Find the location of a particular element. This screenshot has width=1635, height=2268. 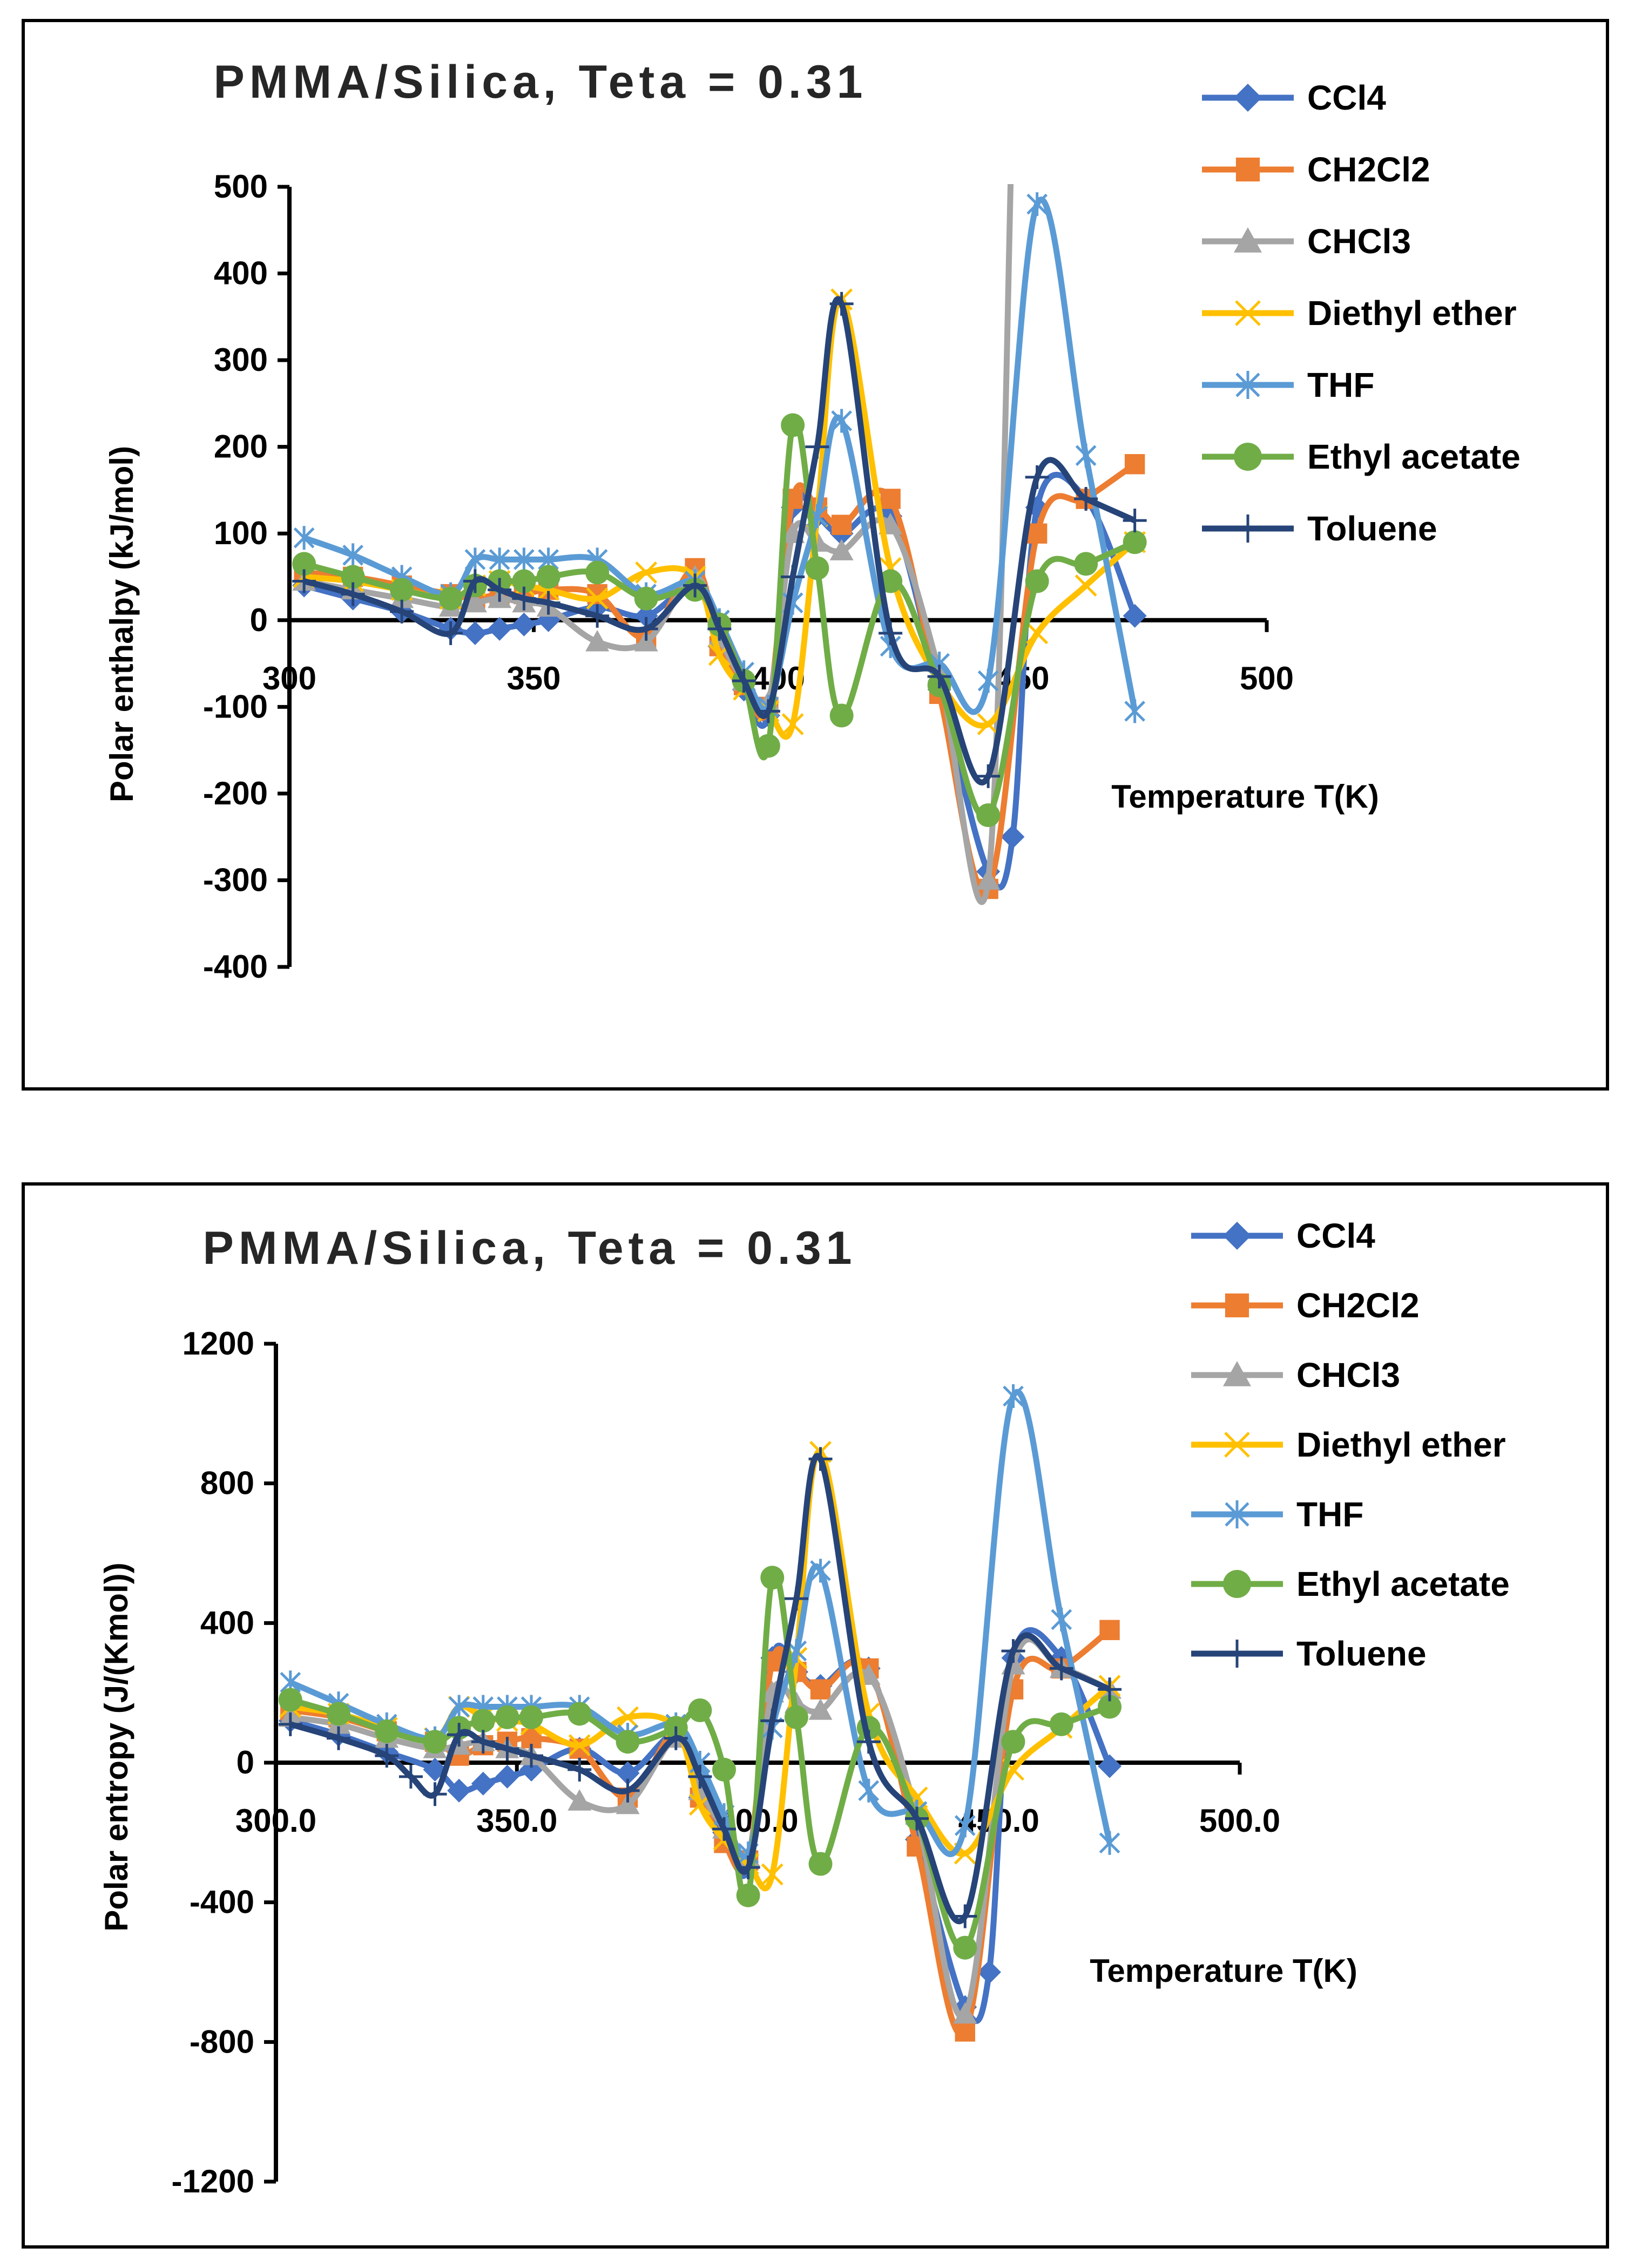

y-tick-label: 200 is located at coordinates (241, 447).